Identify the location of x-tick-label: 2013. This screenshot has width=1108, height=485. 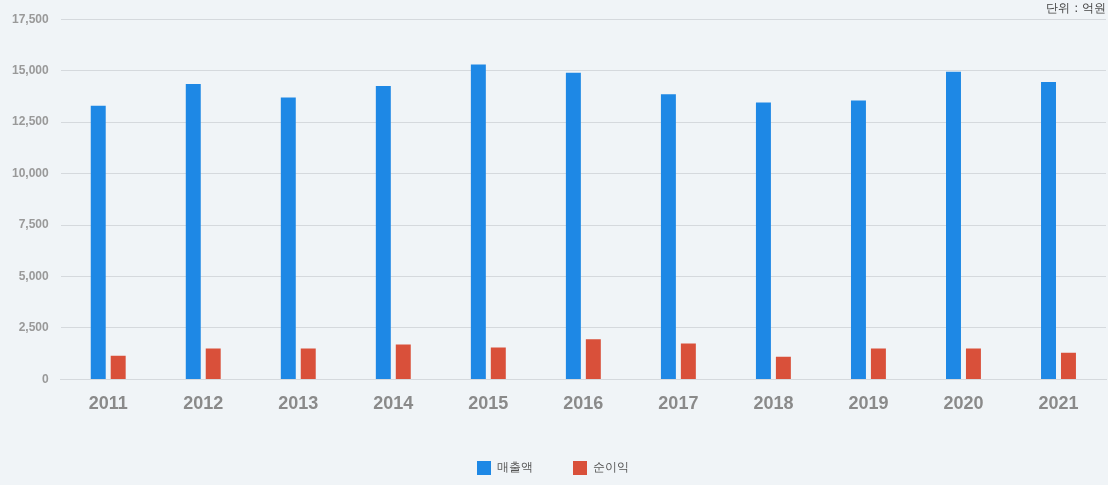
(298, 403).